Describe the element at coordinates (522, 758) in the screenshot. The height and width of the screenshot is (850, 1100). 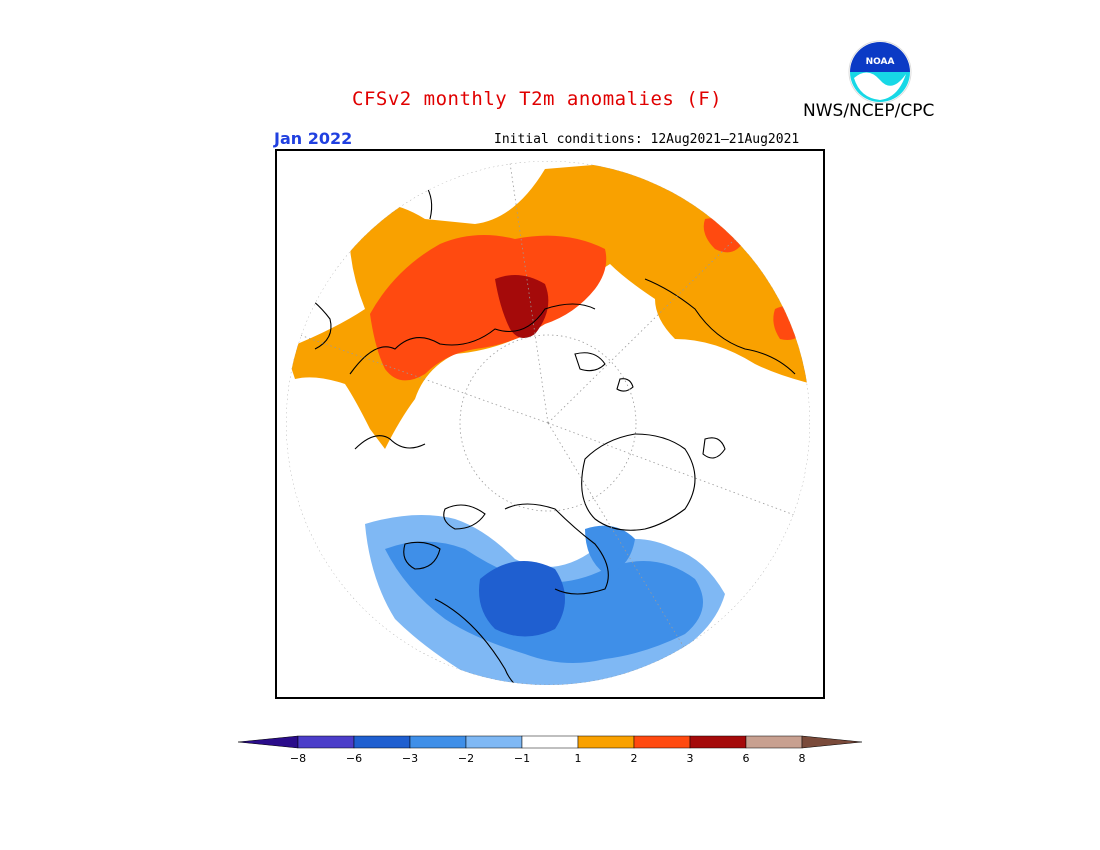
I see `colorbar-tick-label: −1` at that location.